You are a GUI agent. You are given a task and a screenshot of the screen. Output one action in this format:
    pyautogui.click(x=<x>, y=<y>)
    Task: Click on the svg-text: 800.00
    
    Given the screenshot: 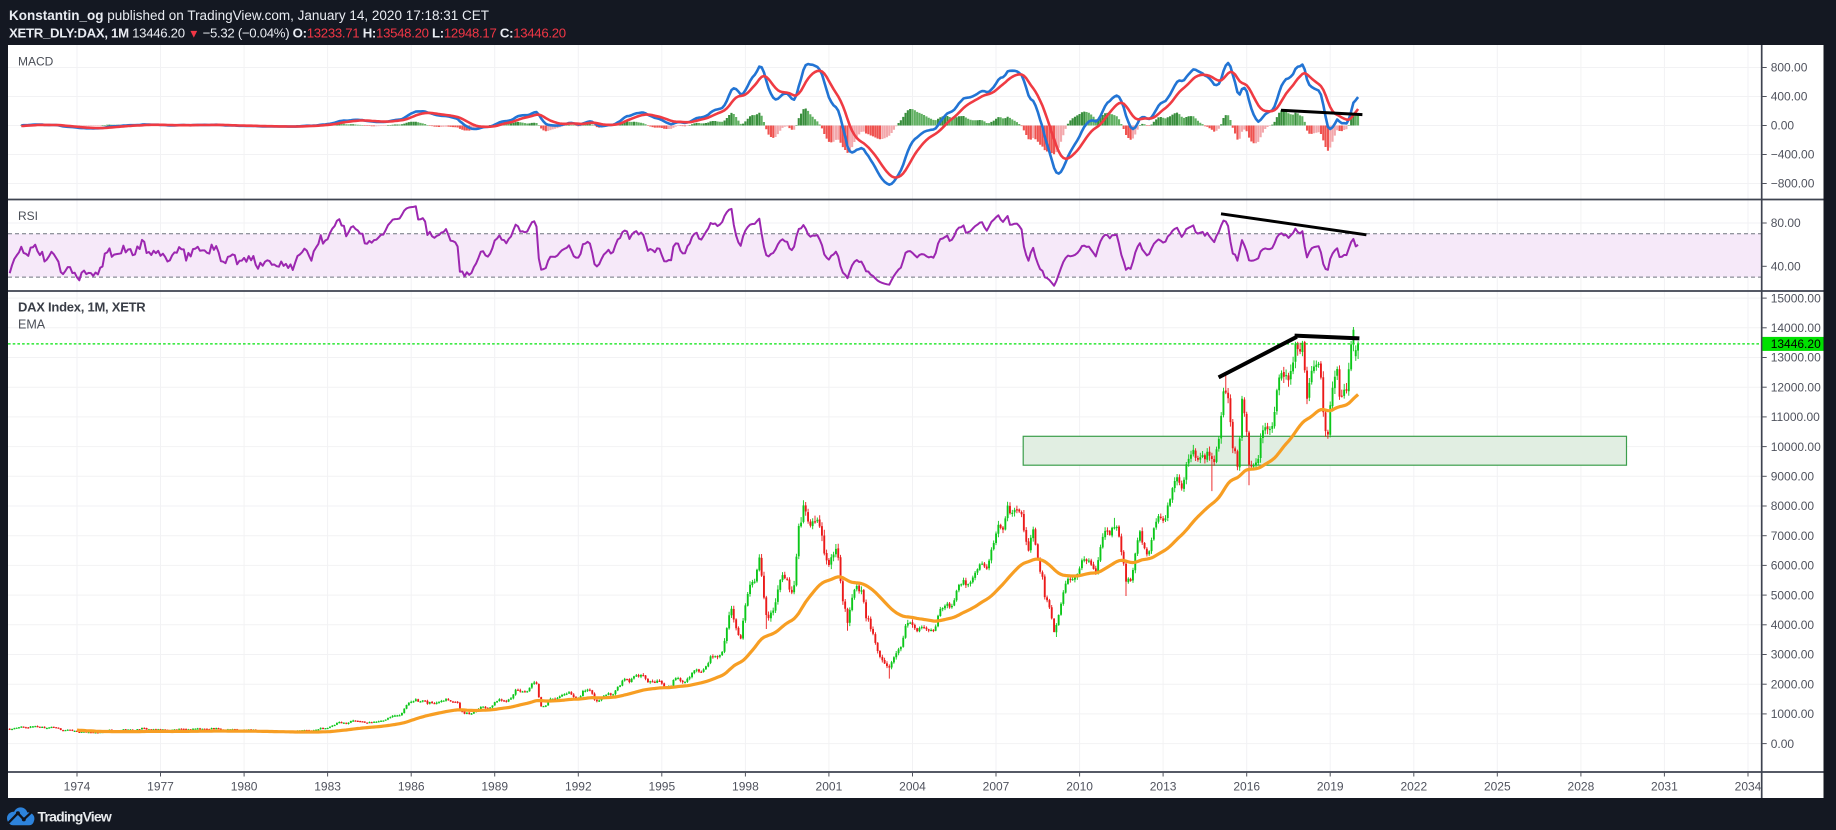 What is the action you would take?
    pyautogui.click(x=1789, y=68)
    